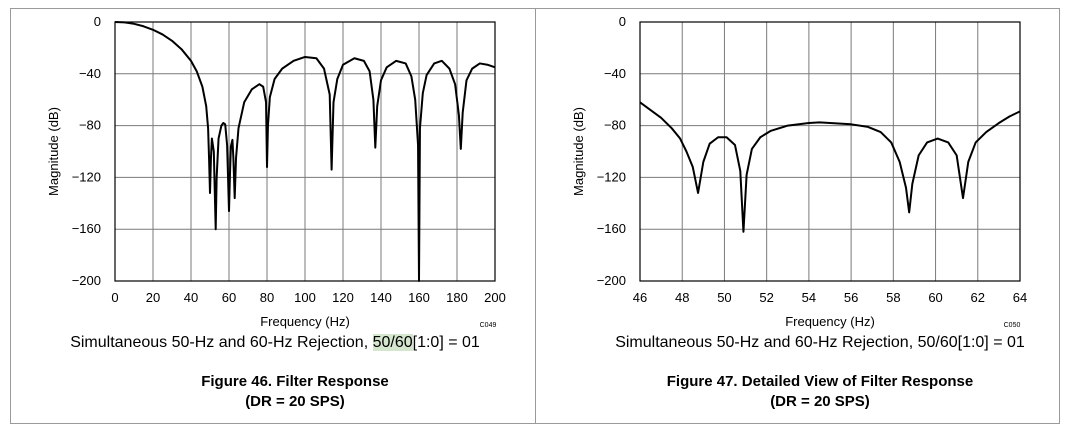 The width and height of the screenshot is (1069, 436). I want to click on panel-divider, so click(535, 216).